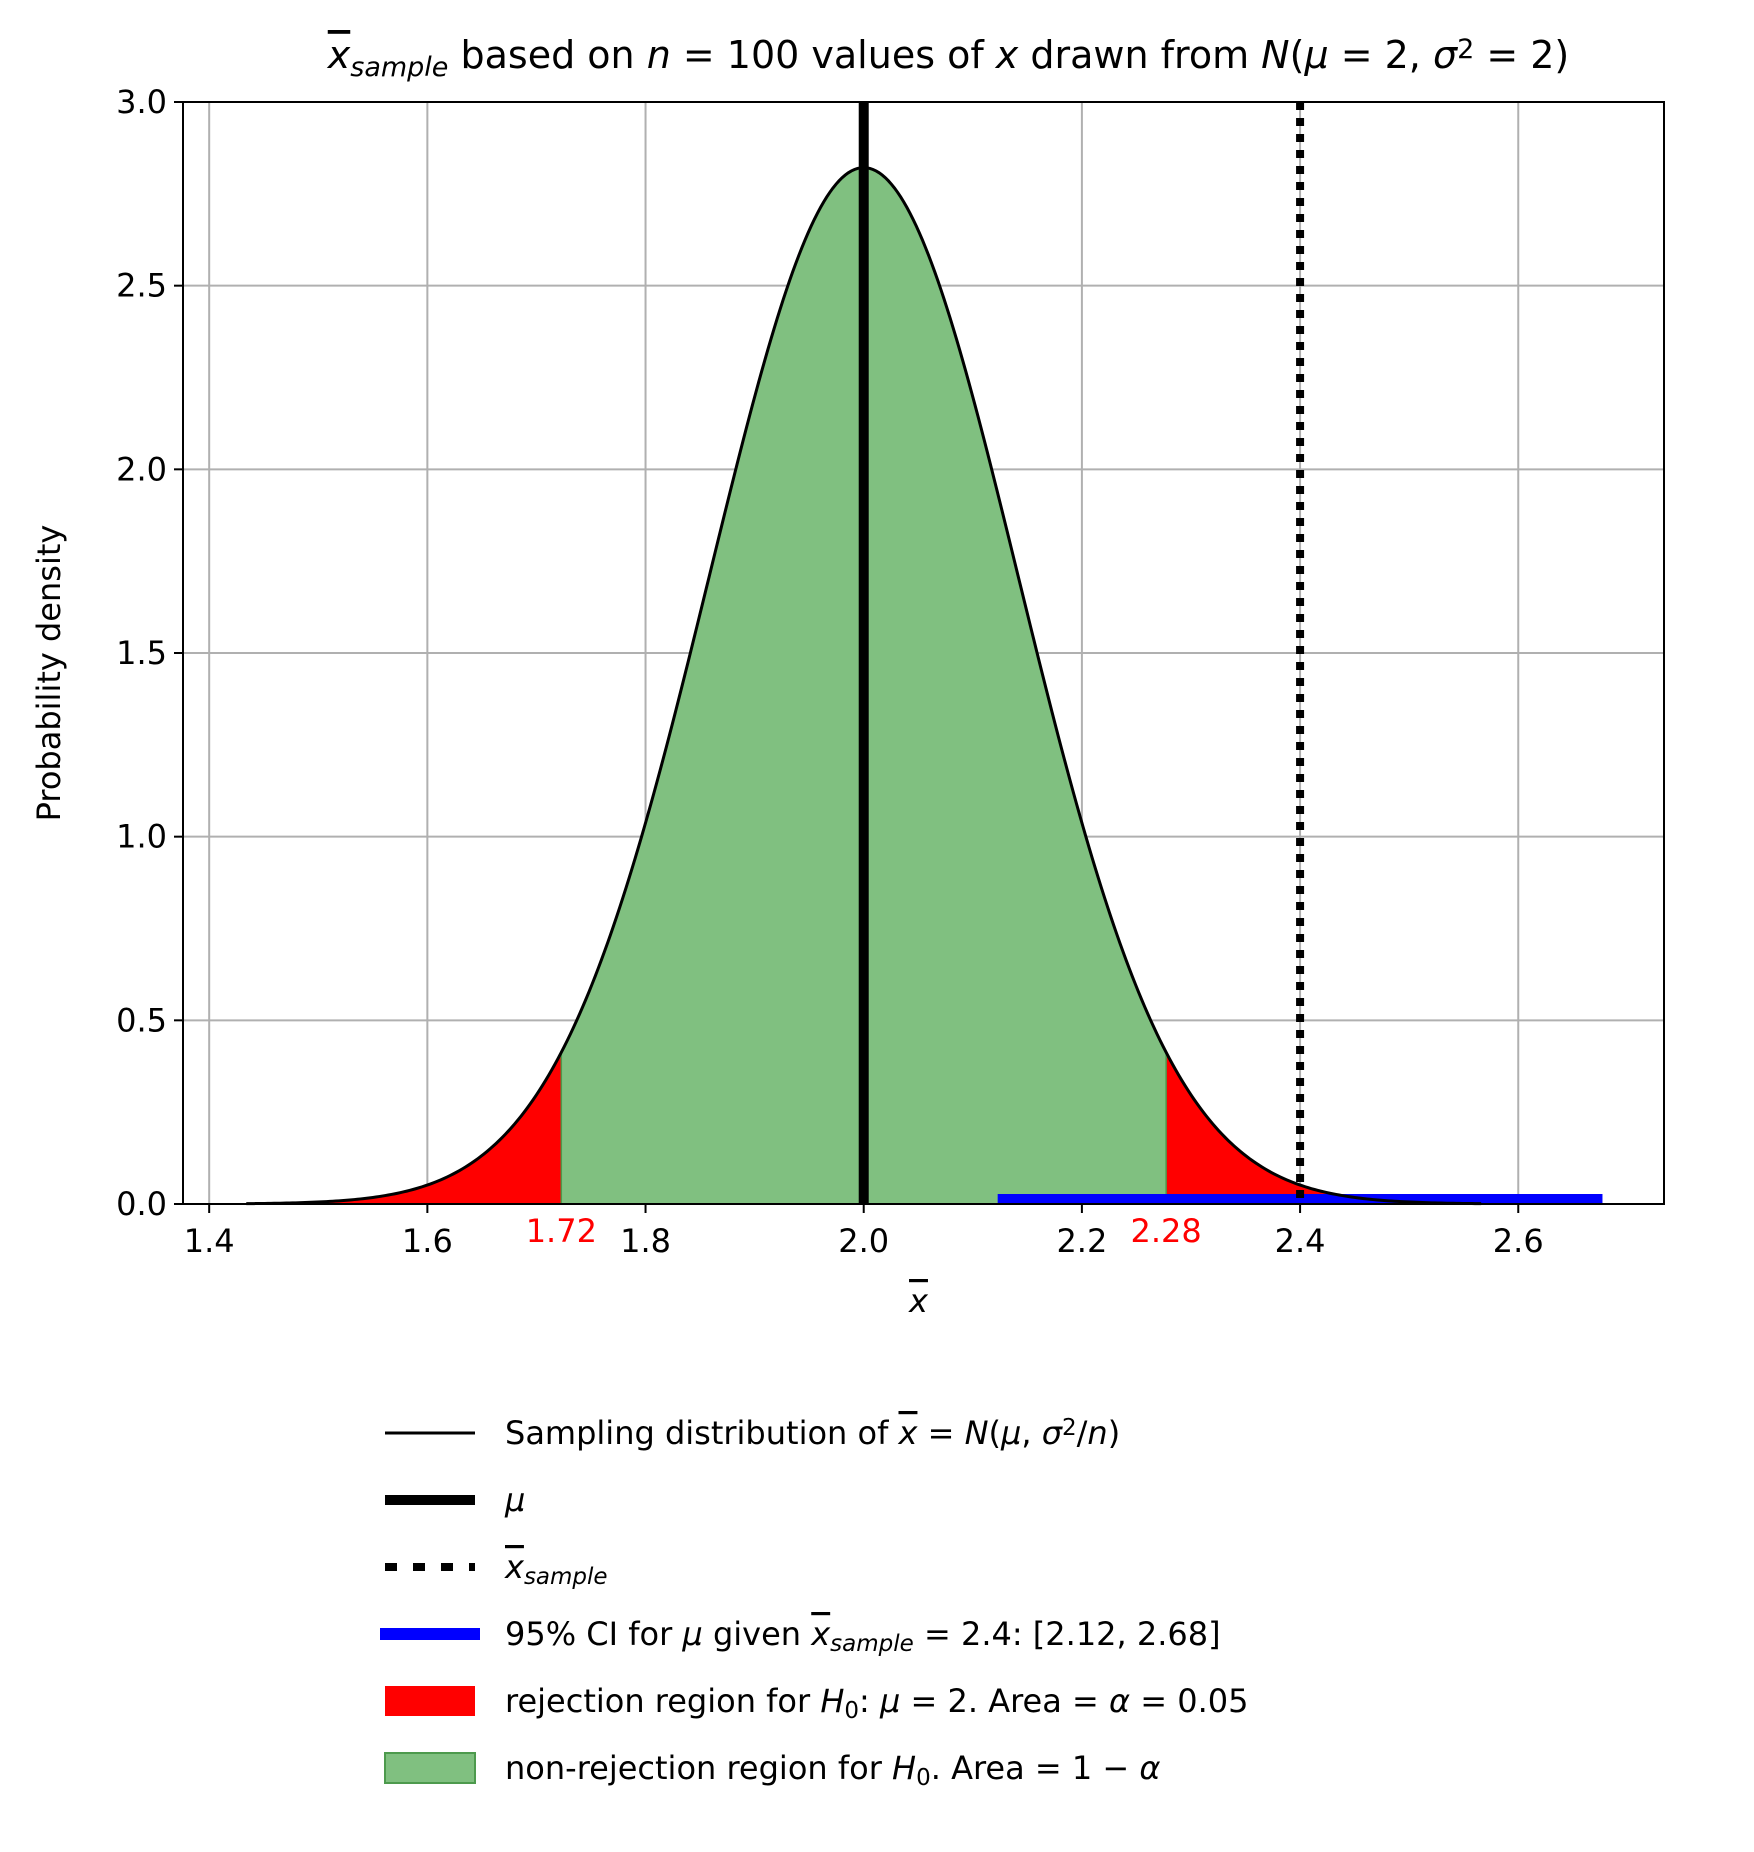 The height and width of the screenshot is (1852, 1754). What do you see at coordinates (556, 1569) in the screenshot?
I see `legend-label: xsample` at bounding box center [556, 1569].